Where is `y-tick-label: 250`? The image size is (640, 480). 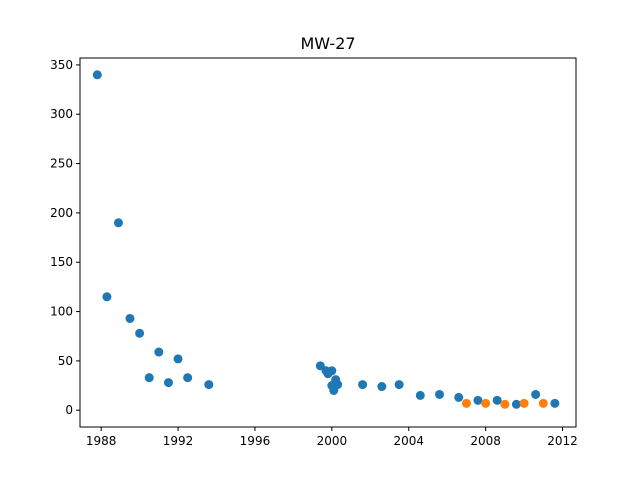
y-tick-label: 250 is located at coordinates (61, 164).